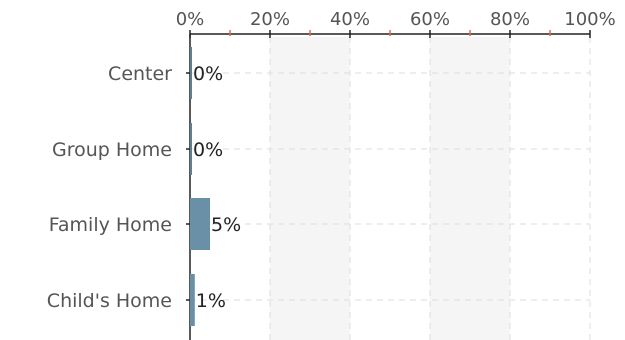 Image resolution: width=625 pixels, height=340 pixels. I want to click on x-tick-label: 60%, so click(430, 19).